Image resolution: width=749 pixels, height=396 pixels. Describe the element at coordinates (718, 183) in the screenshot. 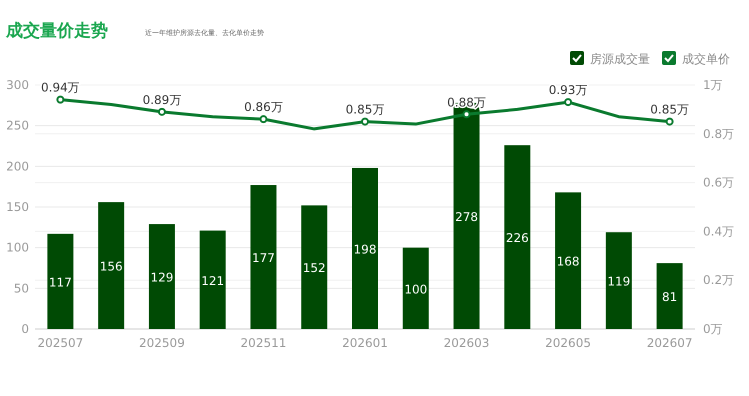

I see `y2-tick-label: 0.6万` at that location.